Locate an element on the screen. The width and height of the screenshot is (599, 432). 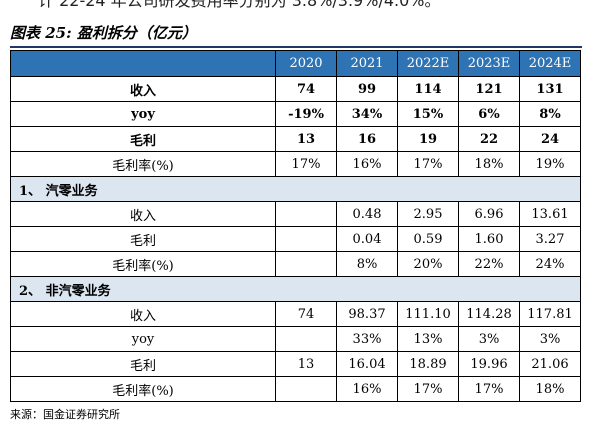
cell: 131 is located at coordinates (550, 89).